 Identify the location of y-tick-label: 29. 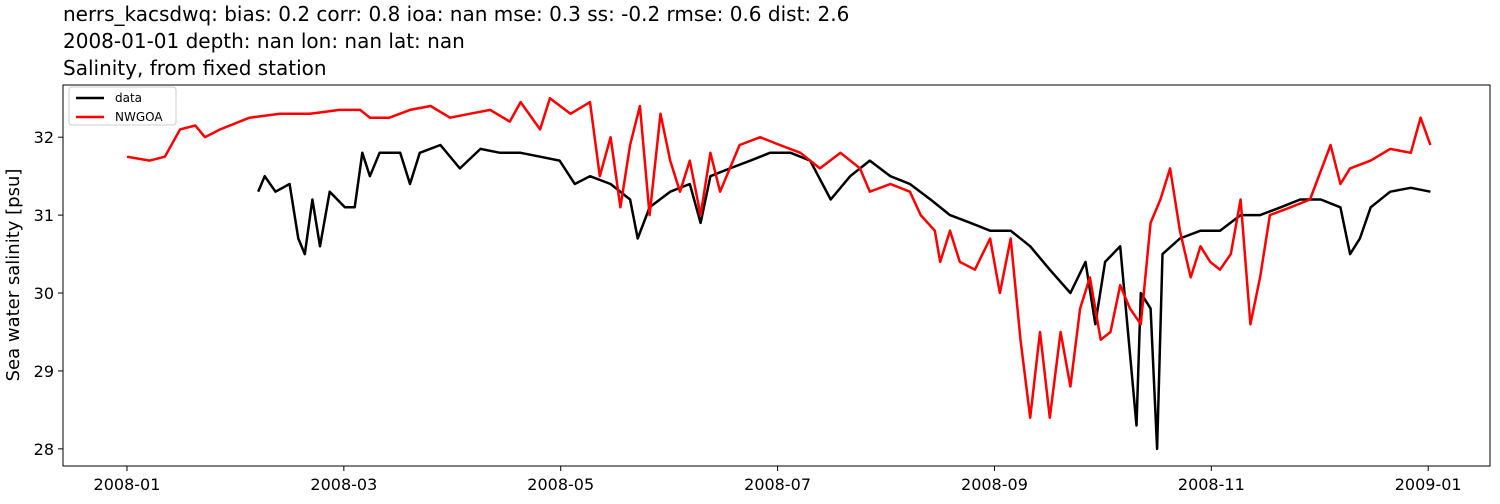
(44, 371).